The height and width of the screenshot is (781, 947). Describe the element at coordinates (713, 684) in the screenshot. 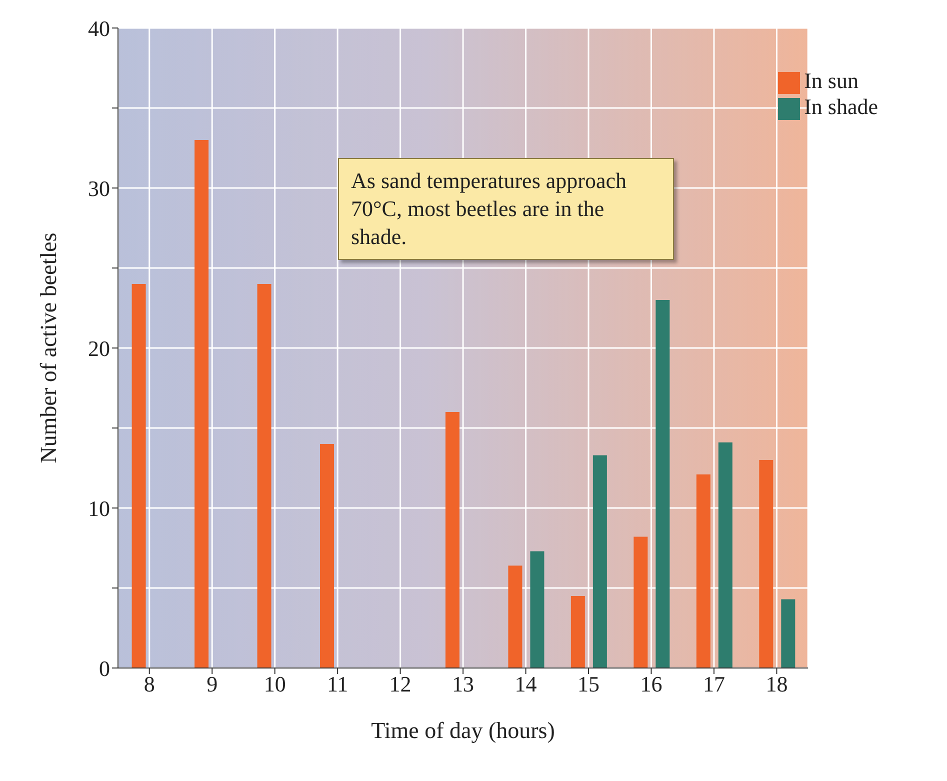

I see `x-tick-label: 17` at that location.